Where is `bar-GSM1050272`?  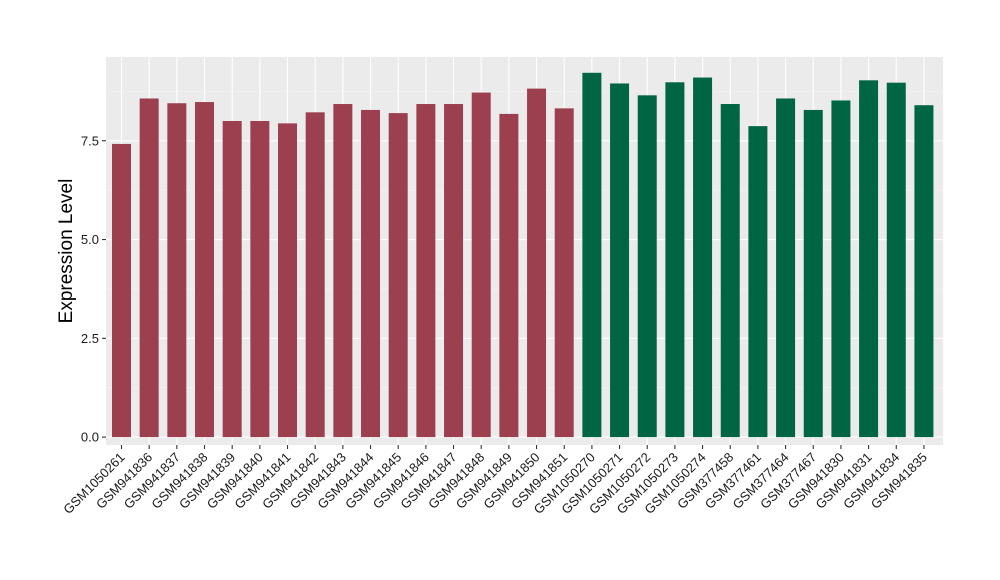 bar-GSM1050272 is located at coordinates (647, 266).